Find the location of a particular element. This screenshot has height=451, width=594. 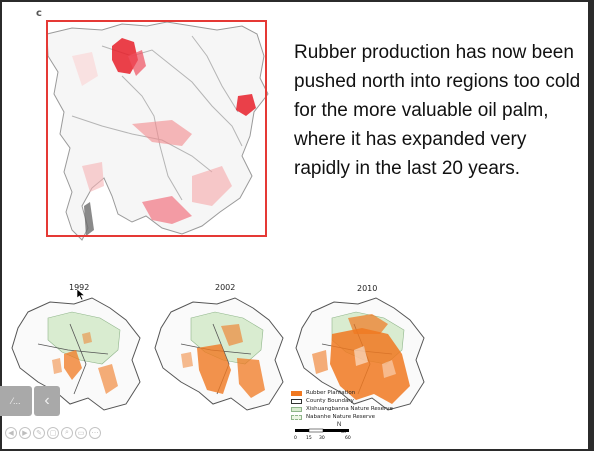

scale-tick-0: 0 is located at coordinates (295, 438).